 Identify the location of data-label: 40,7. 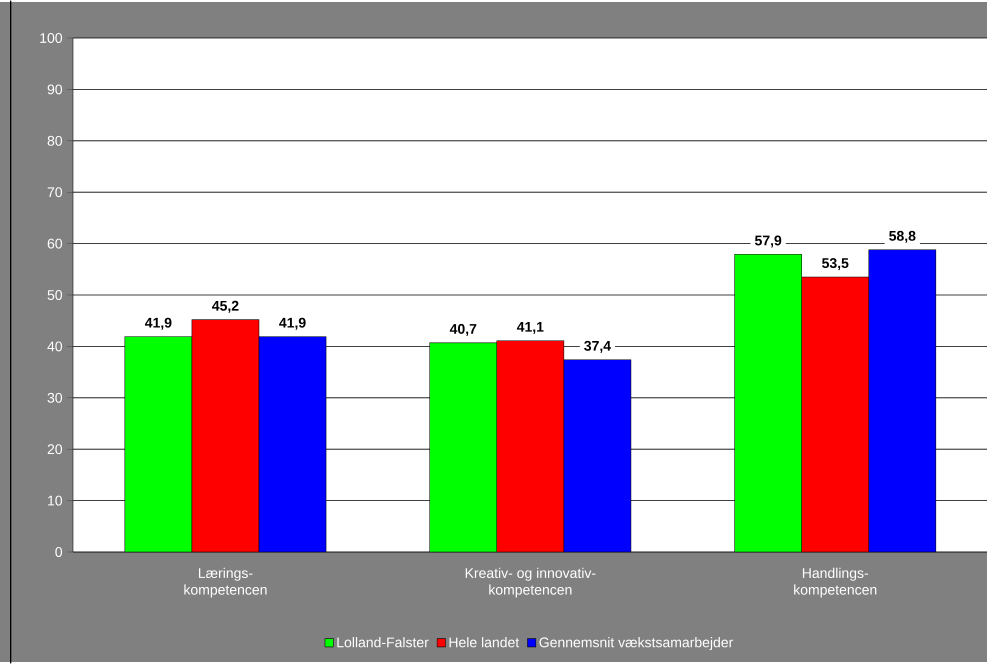
(463, 330).